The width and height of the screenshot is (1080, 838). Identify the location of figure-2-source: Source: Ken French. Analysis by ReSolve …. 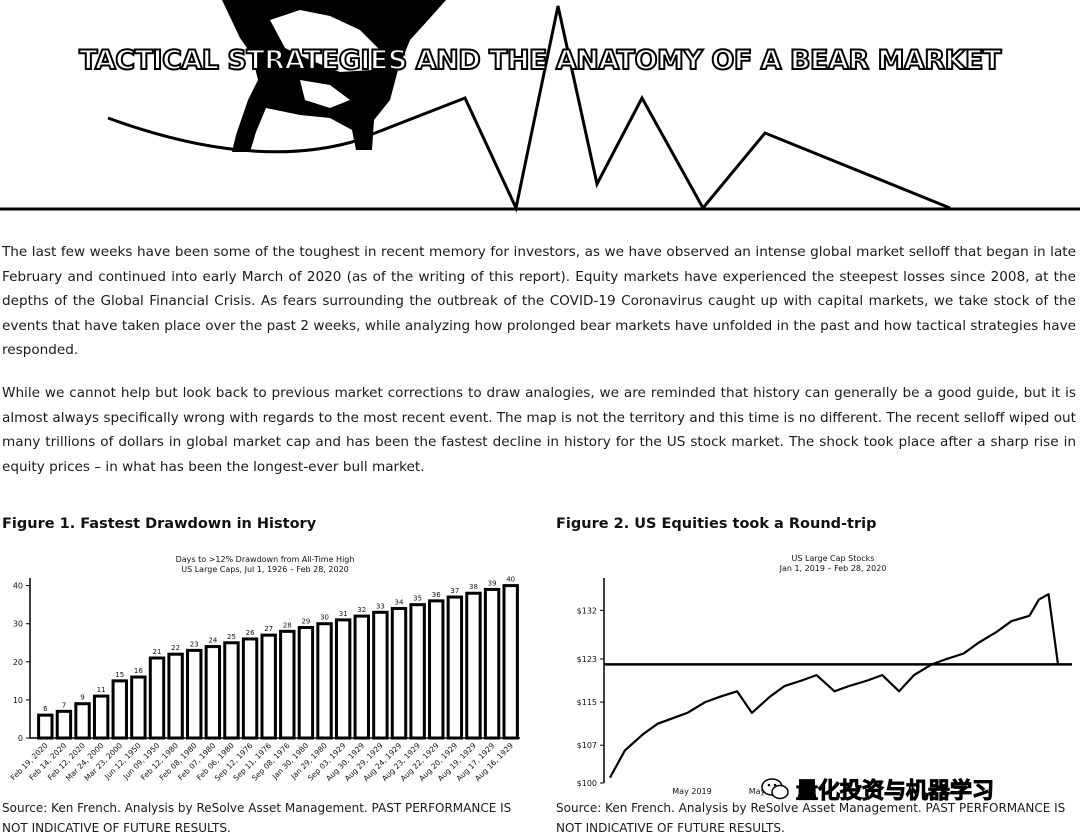
(811, 818).